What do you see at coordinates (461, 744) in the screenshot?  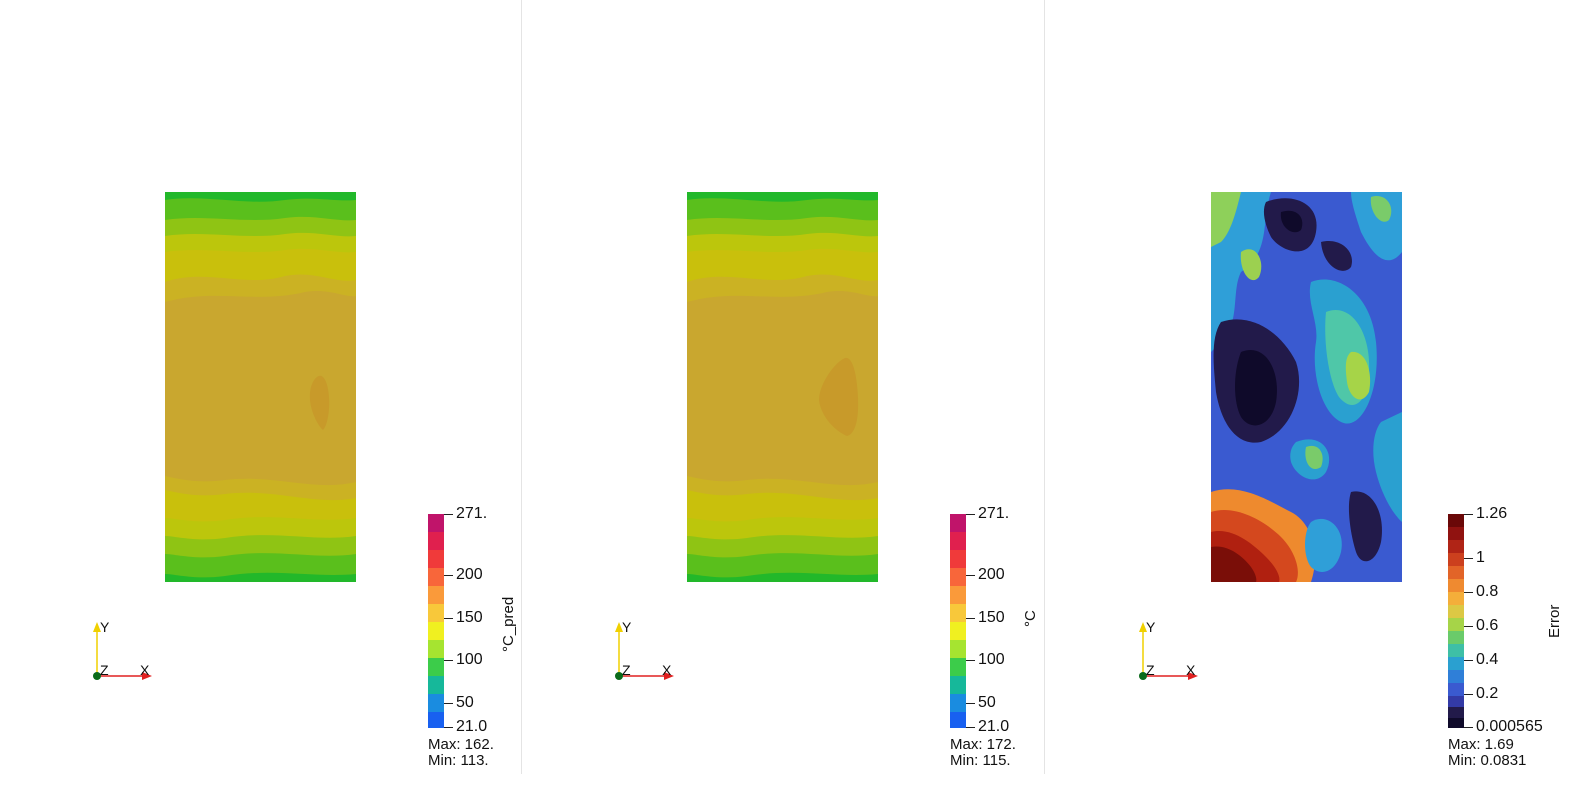 I see `range-max: Max: 162.` at bounding box center [461, 744].